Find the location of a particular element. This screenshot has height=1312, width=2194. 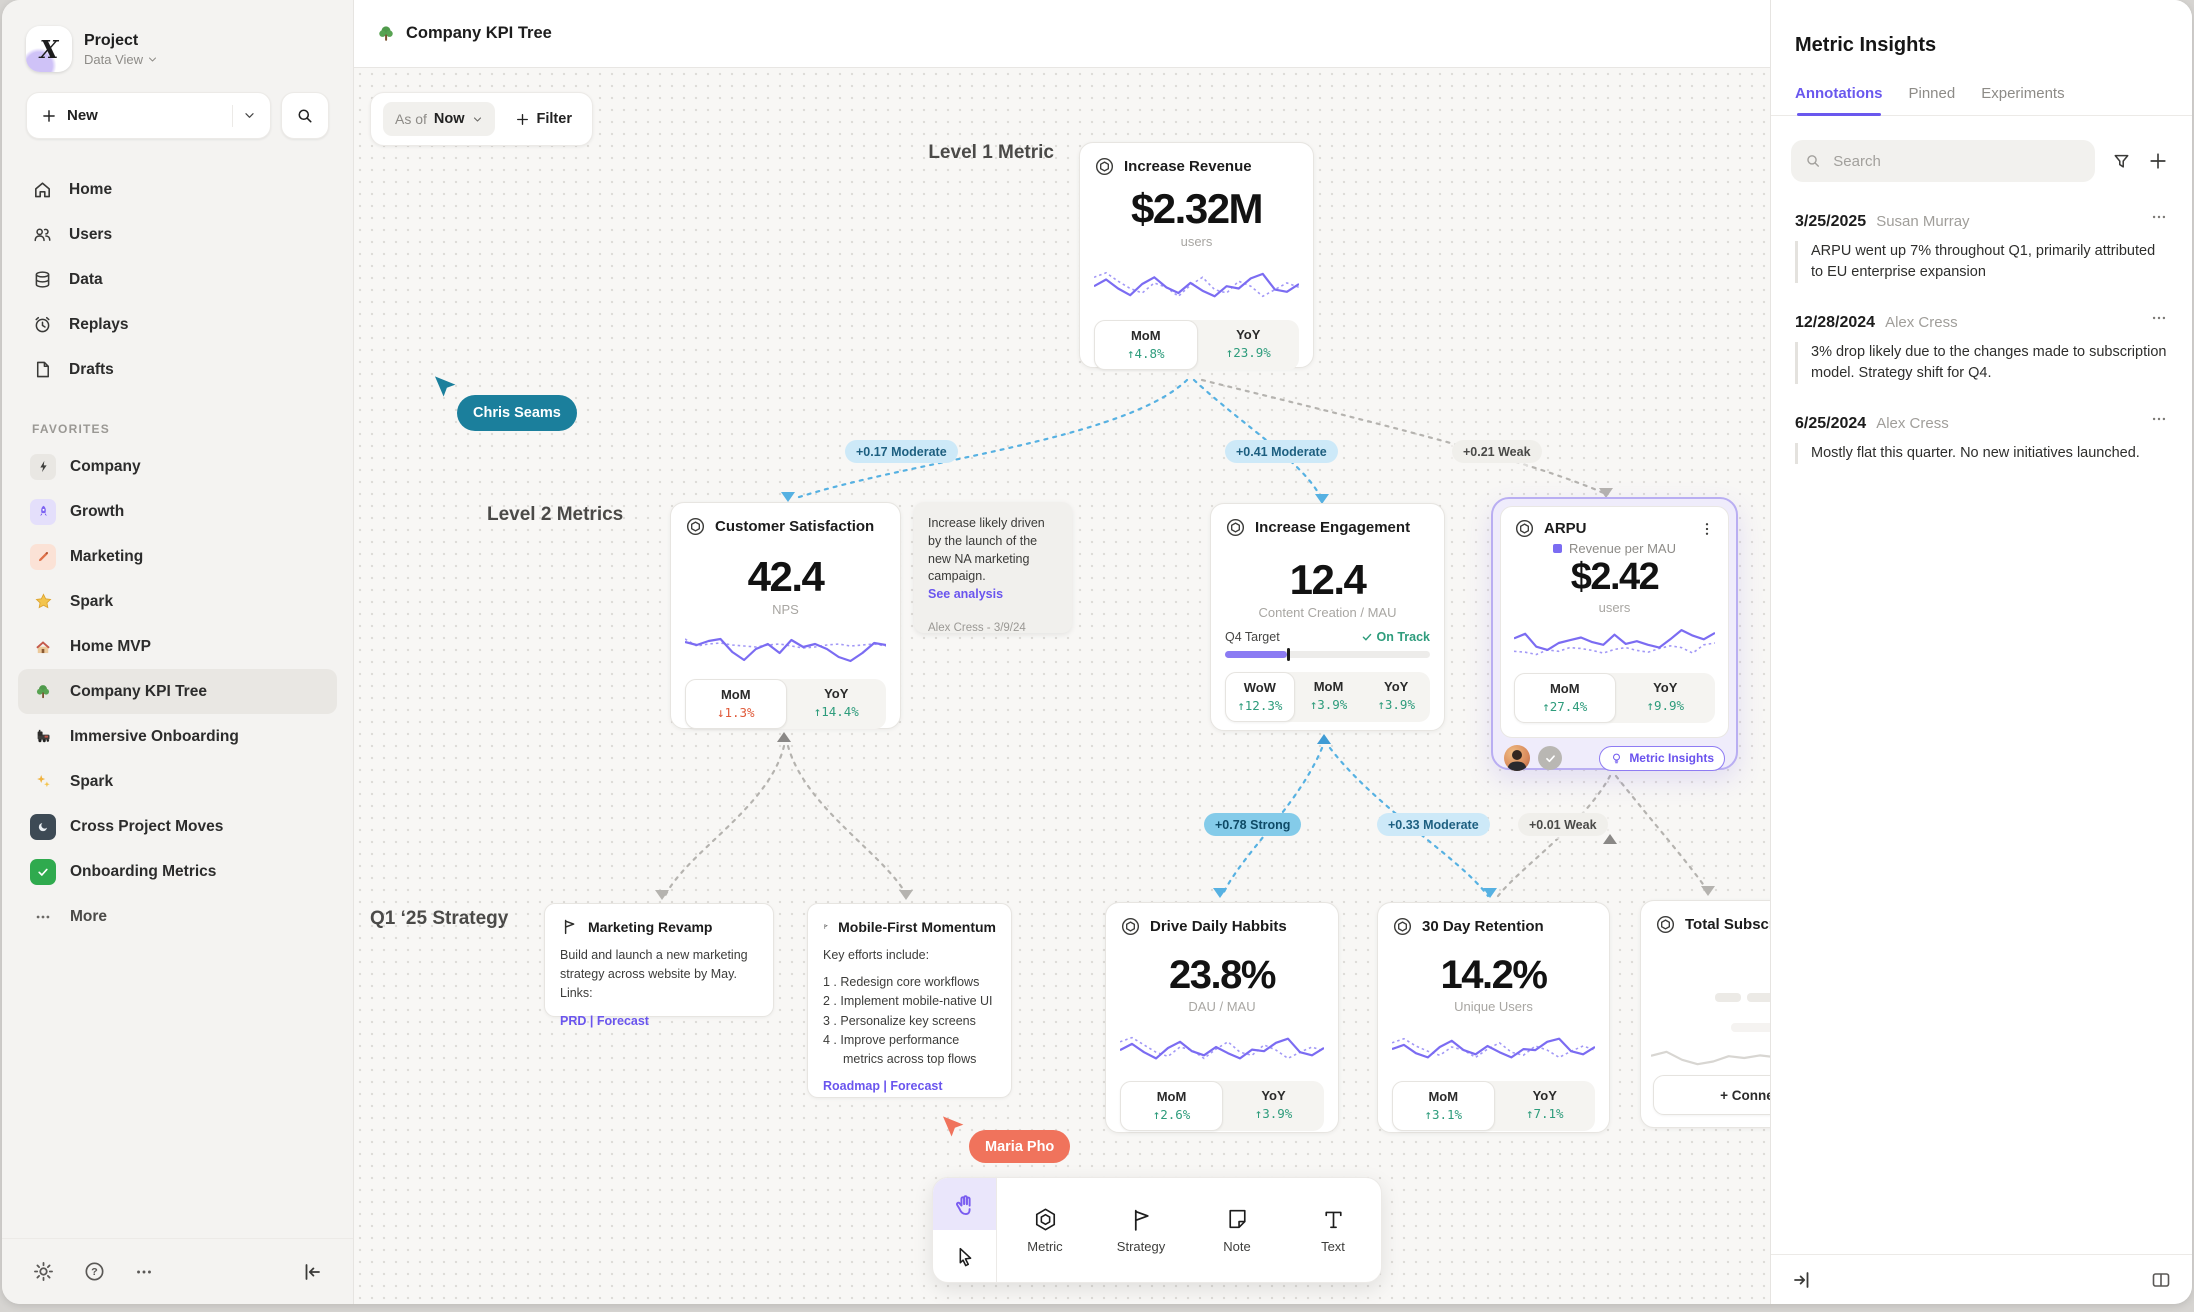

stat-mom: MoM ↑3.1% is located at coordinates (1443, 1106).